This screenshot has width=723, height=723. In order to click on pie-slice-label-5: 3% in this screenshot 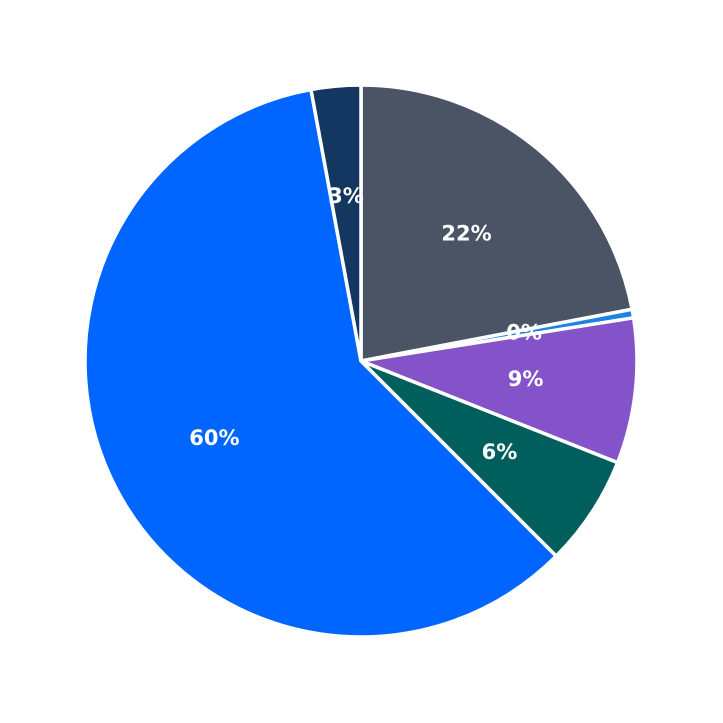, I will do `click(346, 196)`.